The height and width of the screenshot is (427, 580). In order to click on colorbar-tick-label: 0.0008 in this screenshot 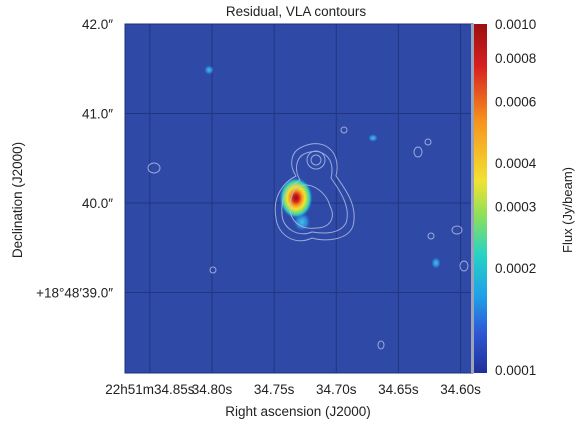, I will do `click(515, 58)`.